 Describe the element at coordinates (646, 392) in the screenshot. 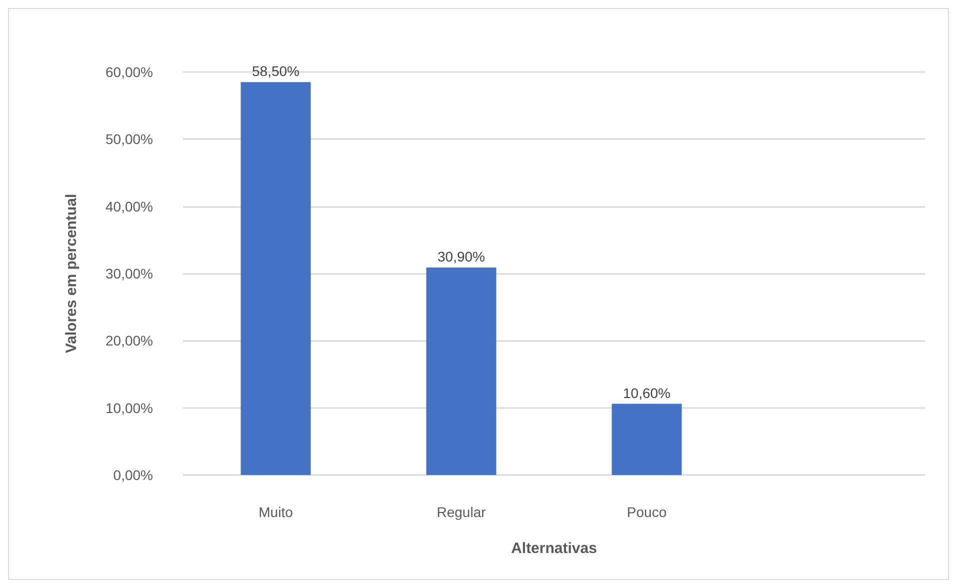

I see `data-label: 10,60%` at that location.